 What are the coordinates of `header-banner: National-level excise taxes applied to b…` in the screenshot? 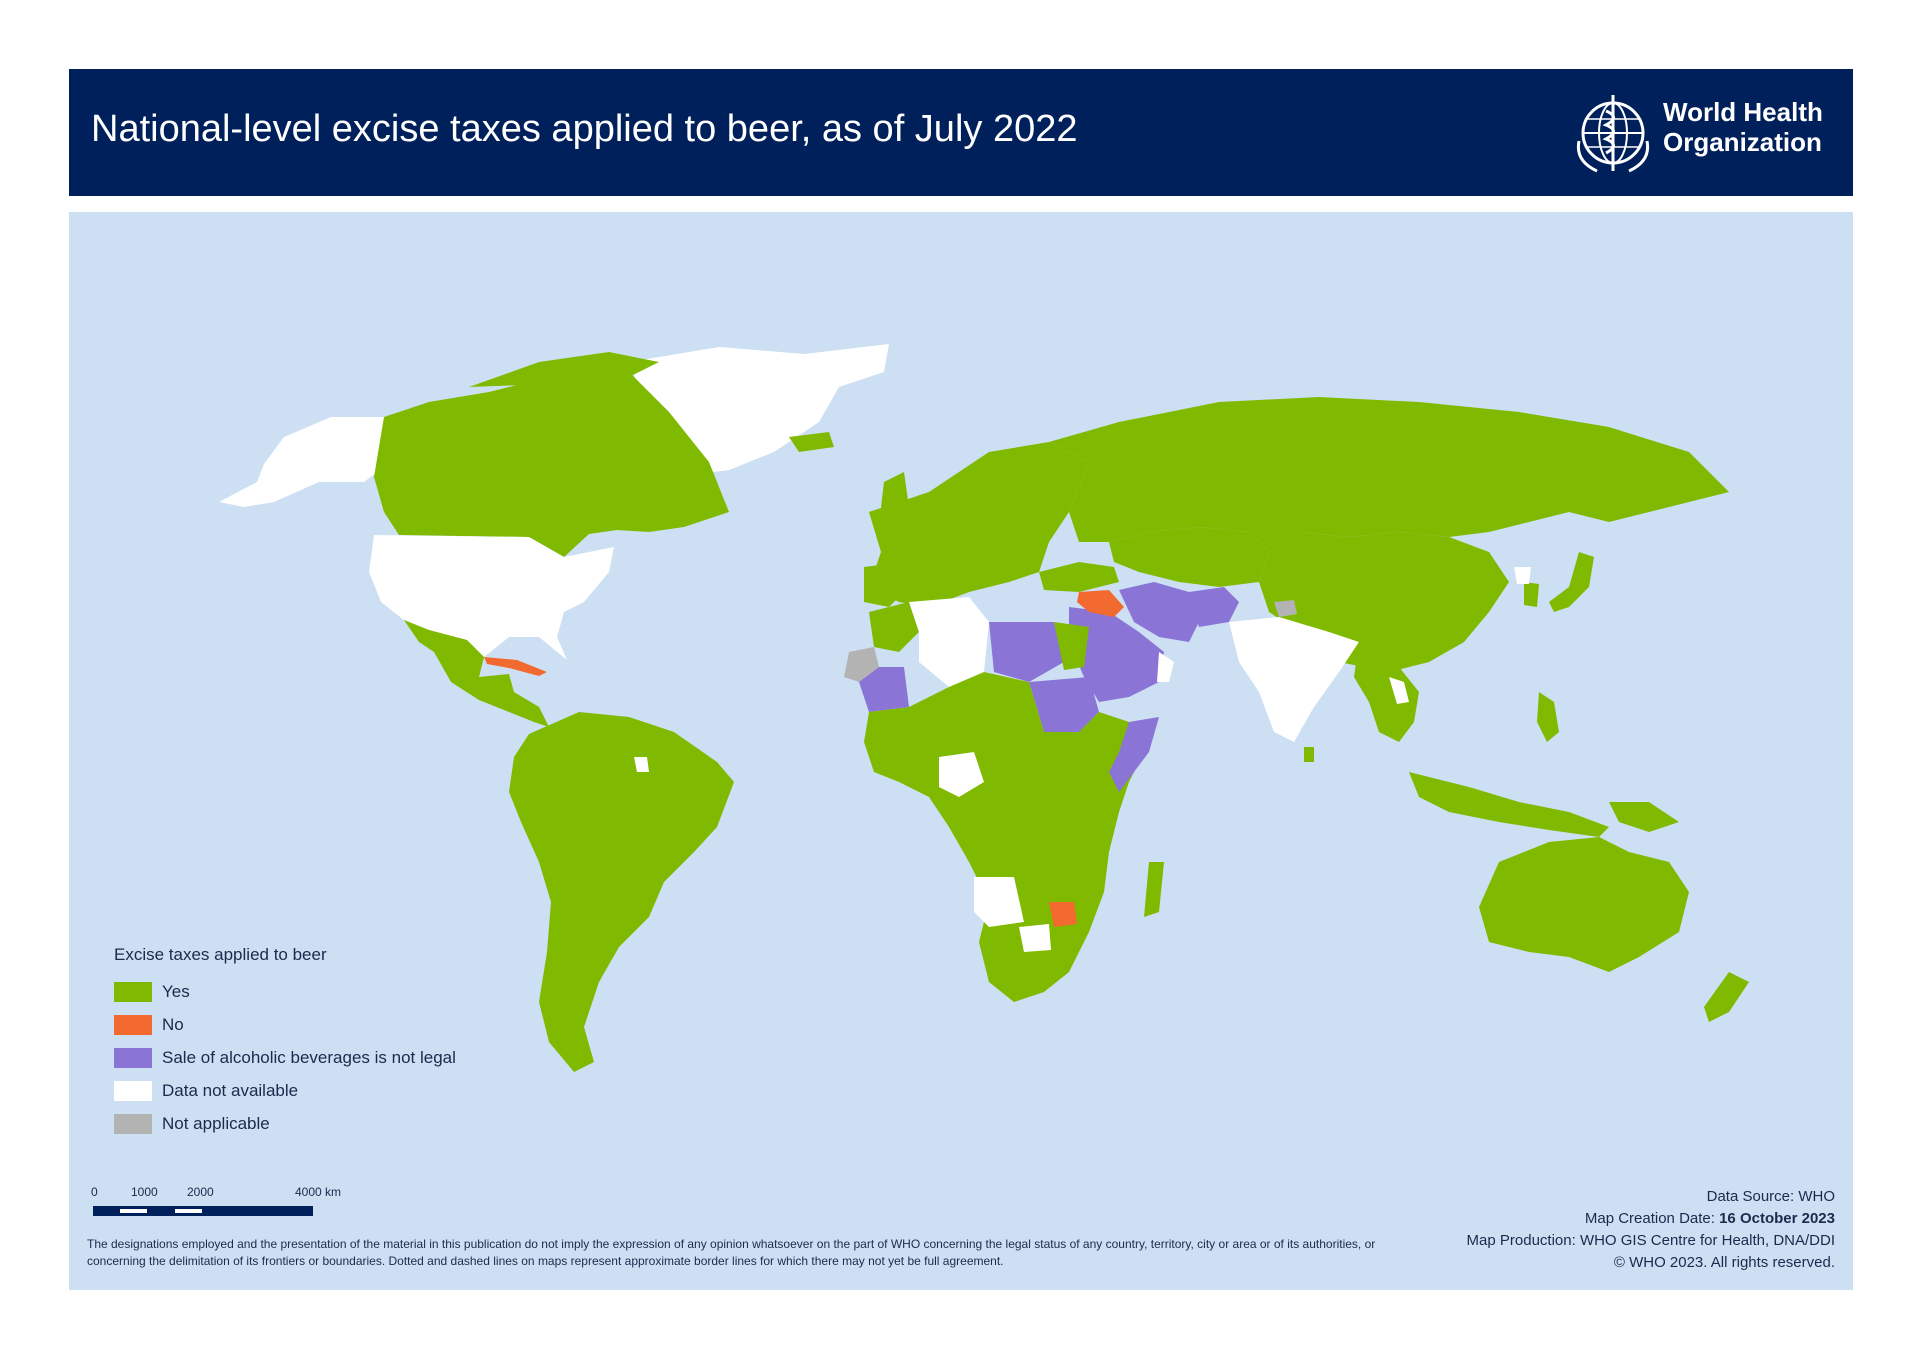 It's located at (961, 132).